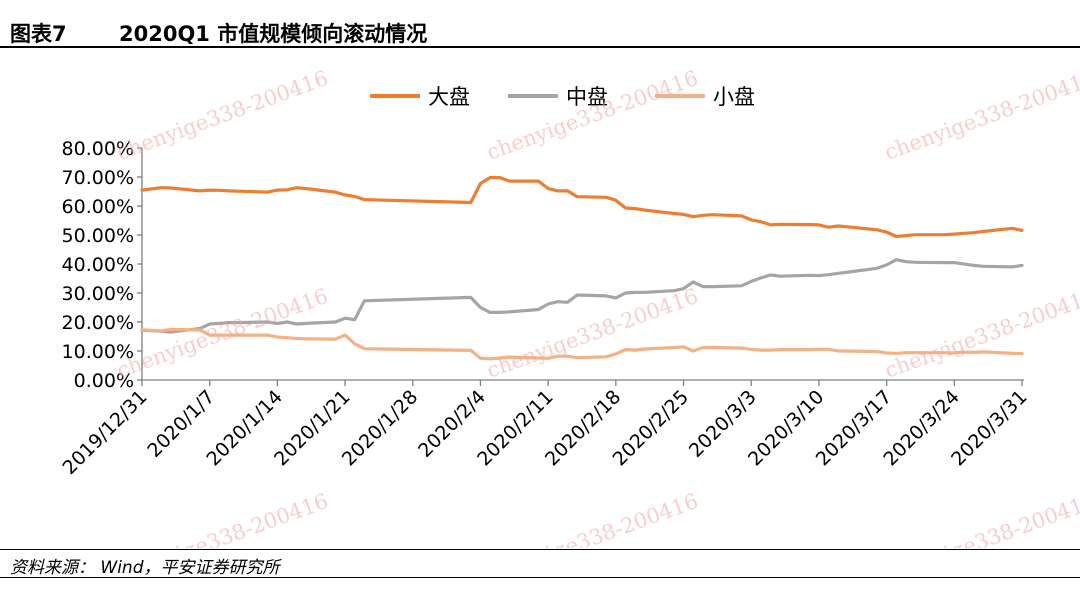 The image size is (1080, 591). What do you see at coordinates (540, 549) in the screenshot?
I see `footer-rule-top` at bounding box center [540, 549].